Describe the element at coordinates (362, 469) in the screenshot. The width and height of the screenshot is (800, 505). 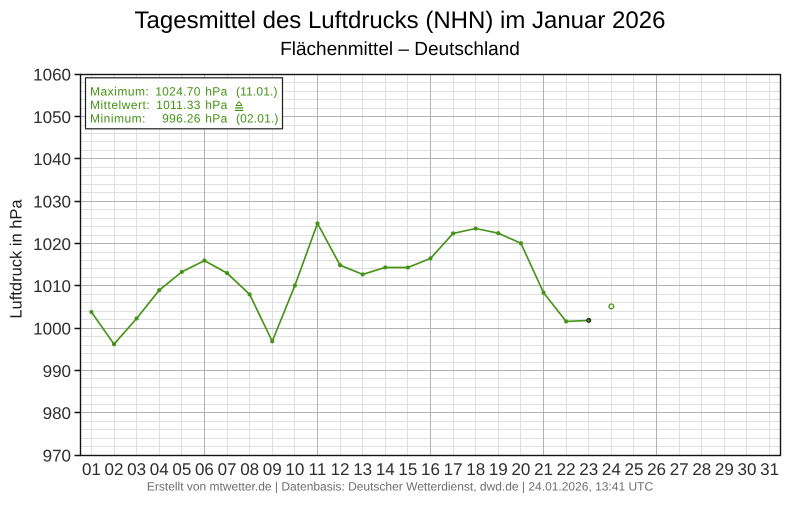
I see `svg-text: 13` at that location.